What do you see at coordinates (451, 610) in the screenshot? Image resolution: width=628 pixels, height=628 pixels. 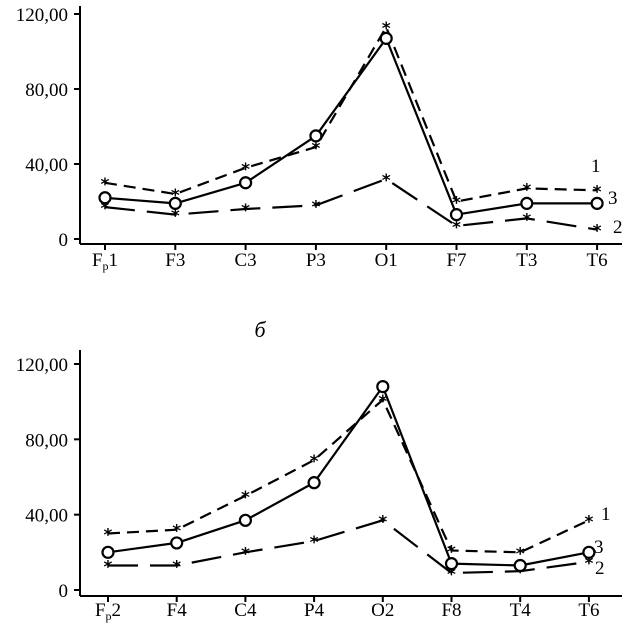 I see `x-tick-label: F8` at bounding box center [451, 610].